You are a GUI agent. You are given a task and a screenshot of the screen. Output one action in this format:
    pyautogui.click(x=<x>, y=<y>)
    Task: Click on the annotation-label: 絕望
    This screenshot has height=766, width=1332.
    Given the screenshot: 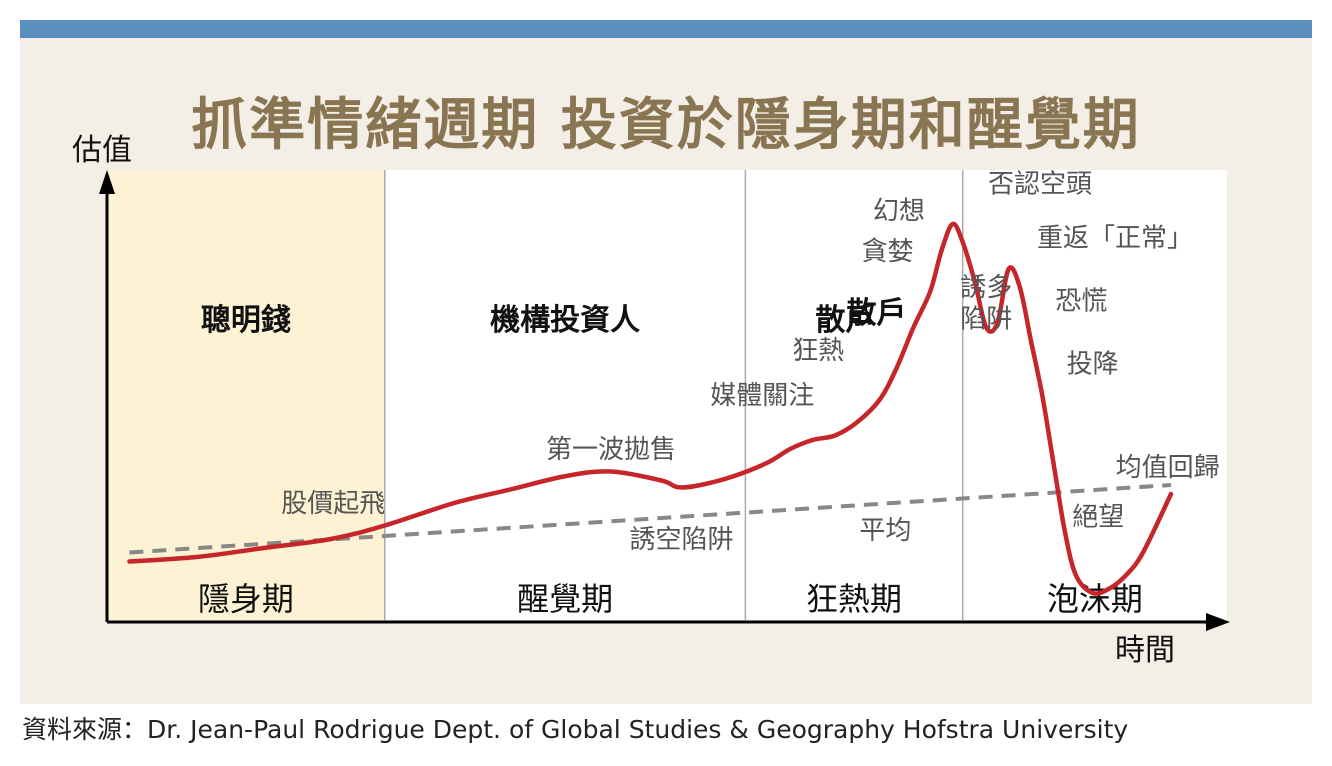 What is the action you would take?
    pyautogui.click(x=1098, y=518)
    